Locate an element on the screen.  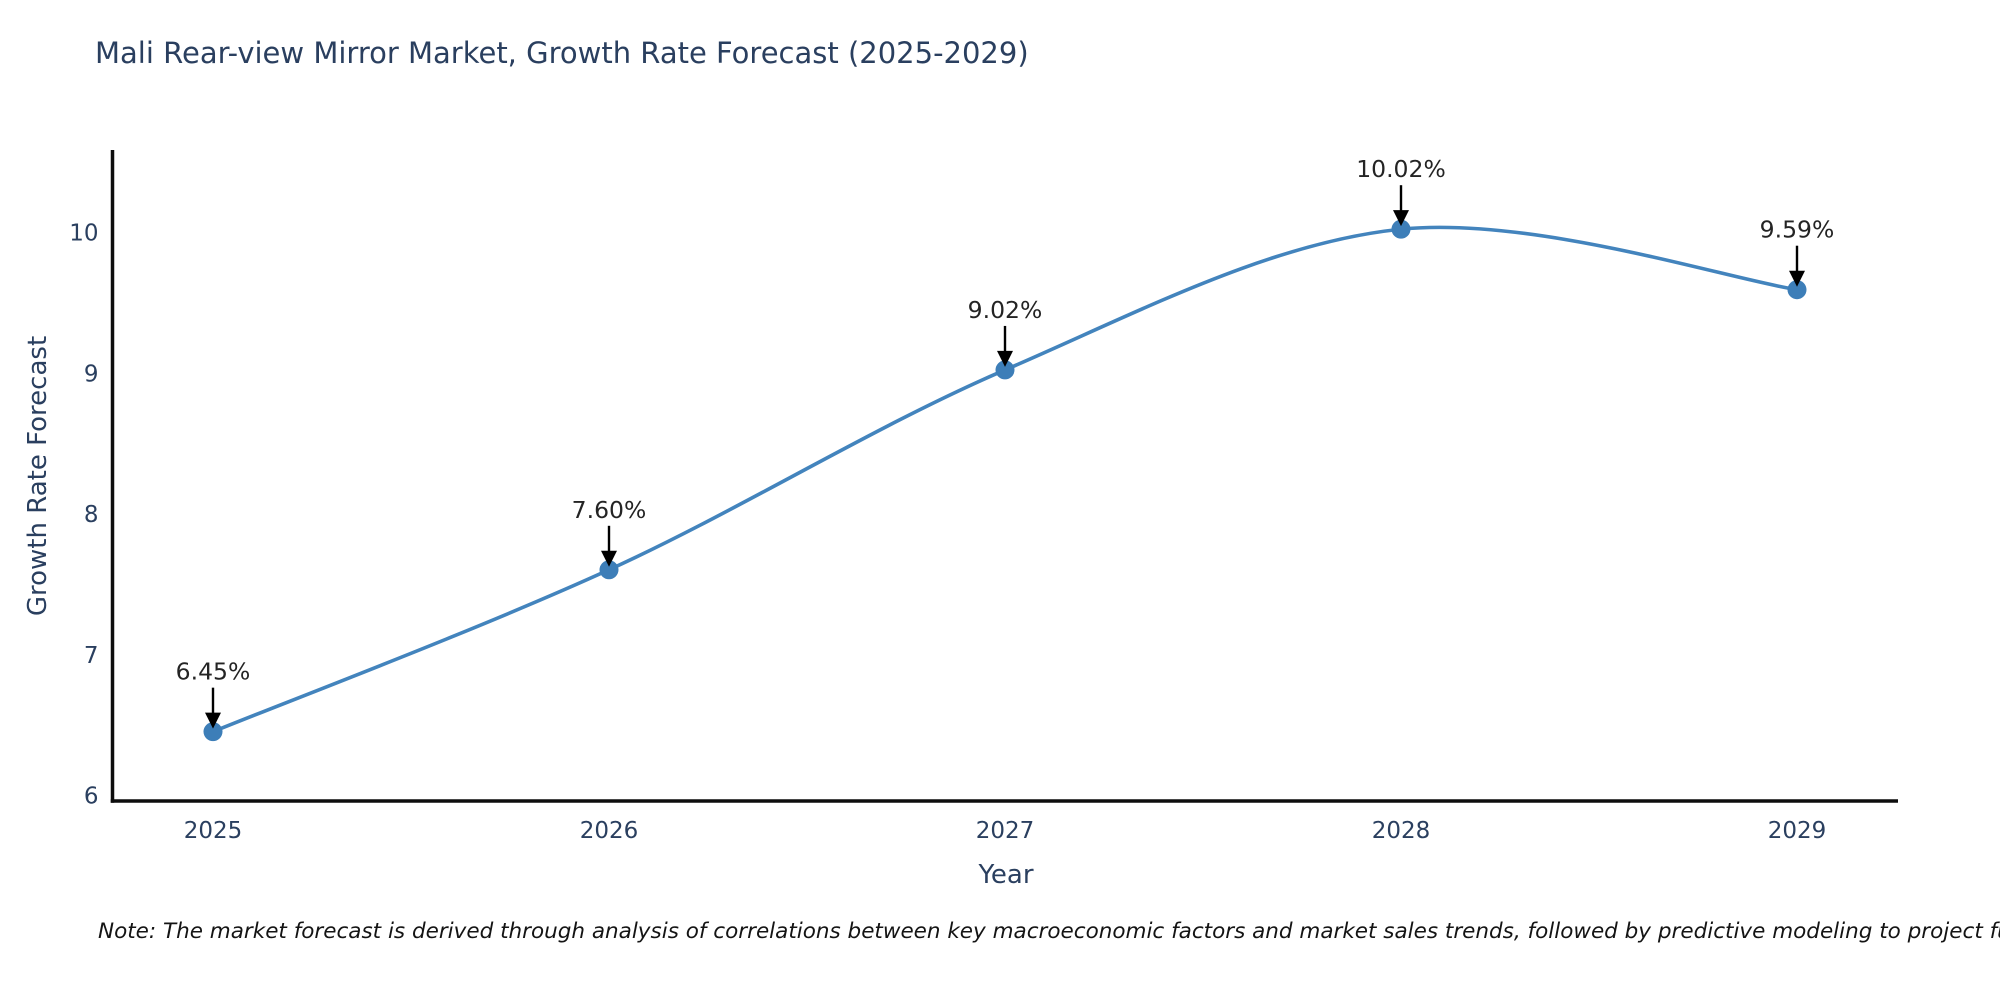
data-point-label: 6.45% is located at coordinates (213, 672).